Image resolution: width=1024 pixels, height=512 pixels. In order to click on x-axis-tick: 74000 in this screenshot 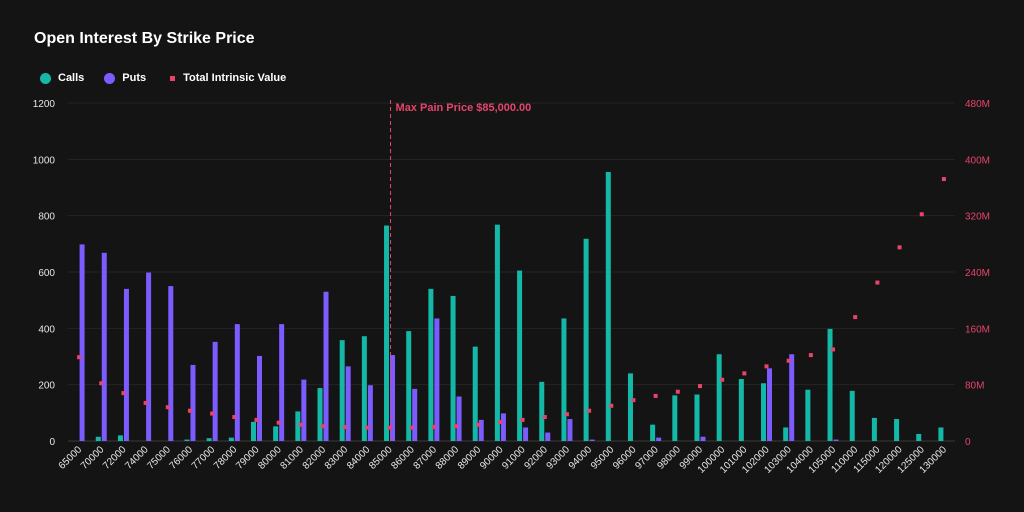, I will do `click(137, 458)`.